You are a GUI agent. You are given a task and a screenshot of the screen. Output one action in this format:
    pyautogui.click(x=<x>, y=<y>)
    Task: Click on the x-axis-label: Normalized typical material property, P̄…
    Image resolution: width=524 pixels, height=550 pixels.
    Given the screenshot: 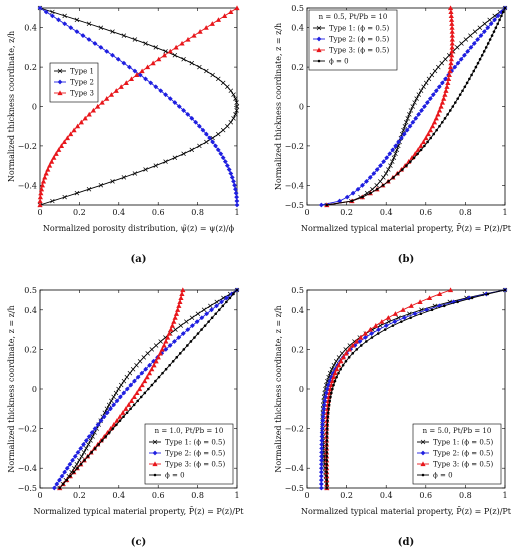 What is the action you would take?
    pyautogui.click(x=406, y=228)
    